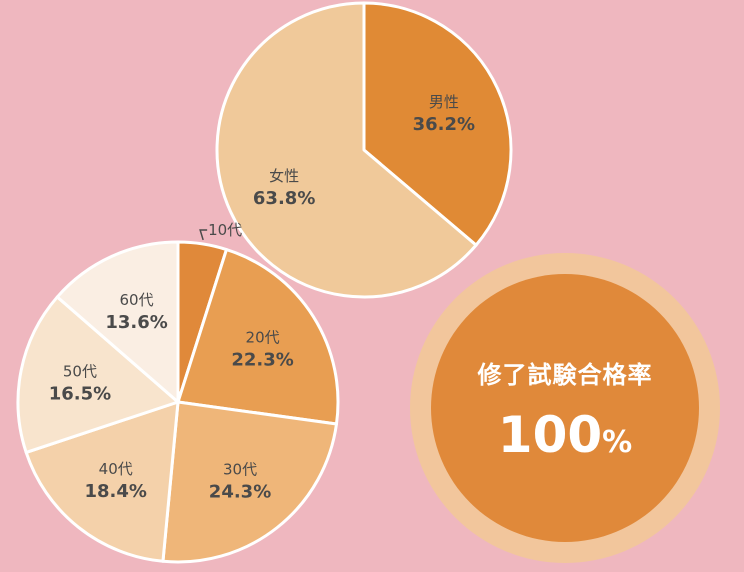 The height and width of the screenshot is (572, 744). I want to click on badge-value-unit: %, so click(617, 442).